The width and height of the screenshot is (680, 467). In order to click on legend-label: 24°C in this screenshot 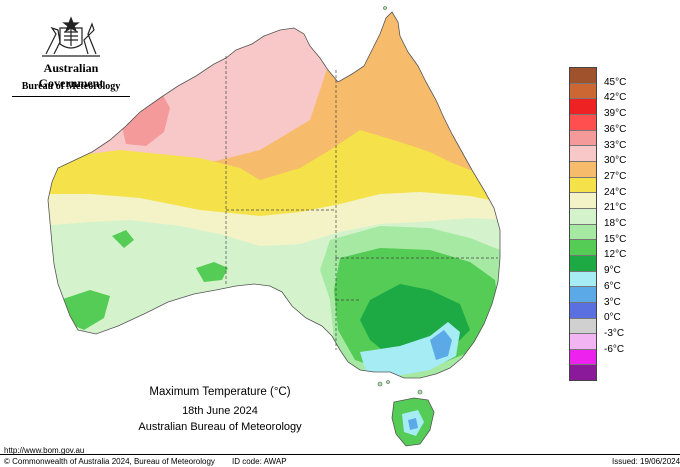, I will do `click(615, 192)`.